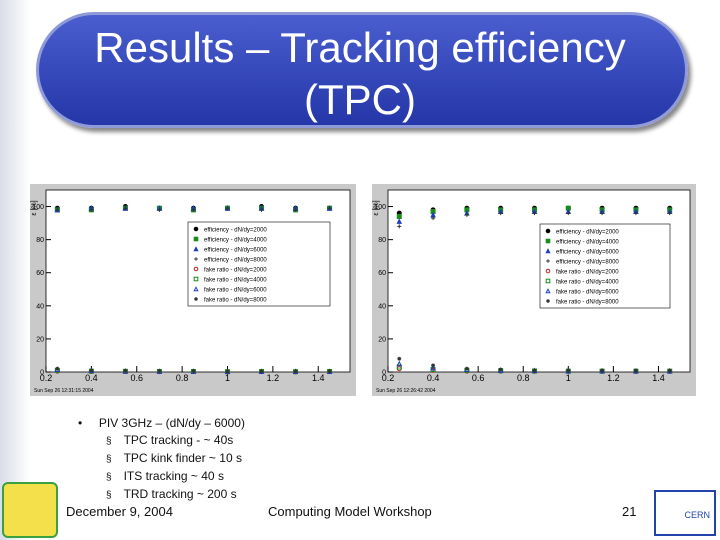  What do you see at coordinates (587, 293) in the screenshot?
I see `legend-label: fake ratio - dN/dy=6000` at bounding box center [587, 293].